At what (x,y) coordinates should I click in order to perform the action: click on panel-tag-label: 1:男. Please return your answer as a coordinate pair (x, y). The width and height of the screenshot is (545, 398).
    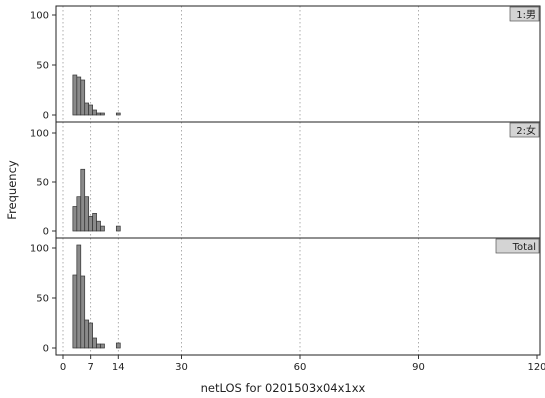
    Looking at the image, I should click on (526, 15).